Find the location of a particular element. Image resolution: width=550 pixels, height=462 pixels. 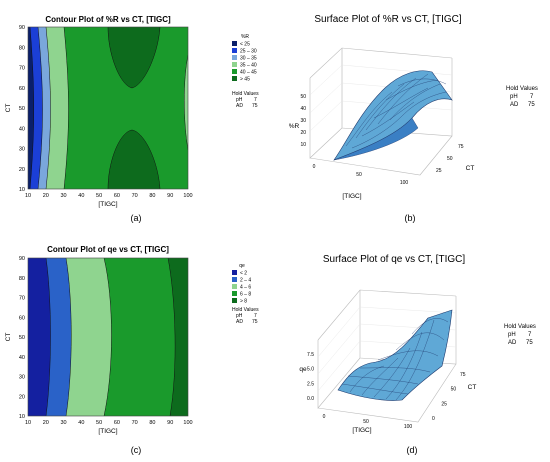

contour-a is located at coordinates (108, 108).